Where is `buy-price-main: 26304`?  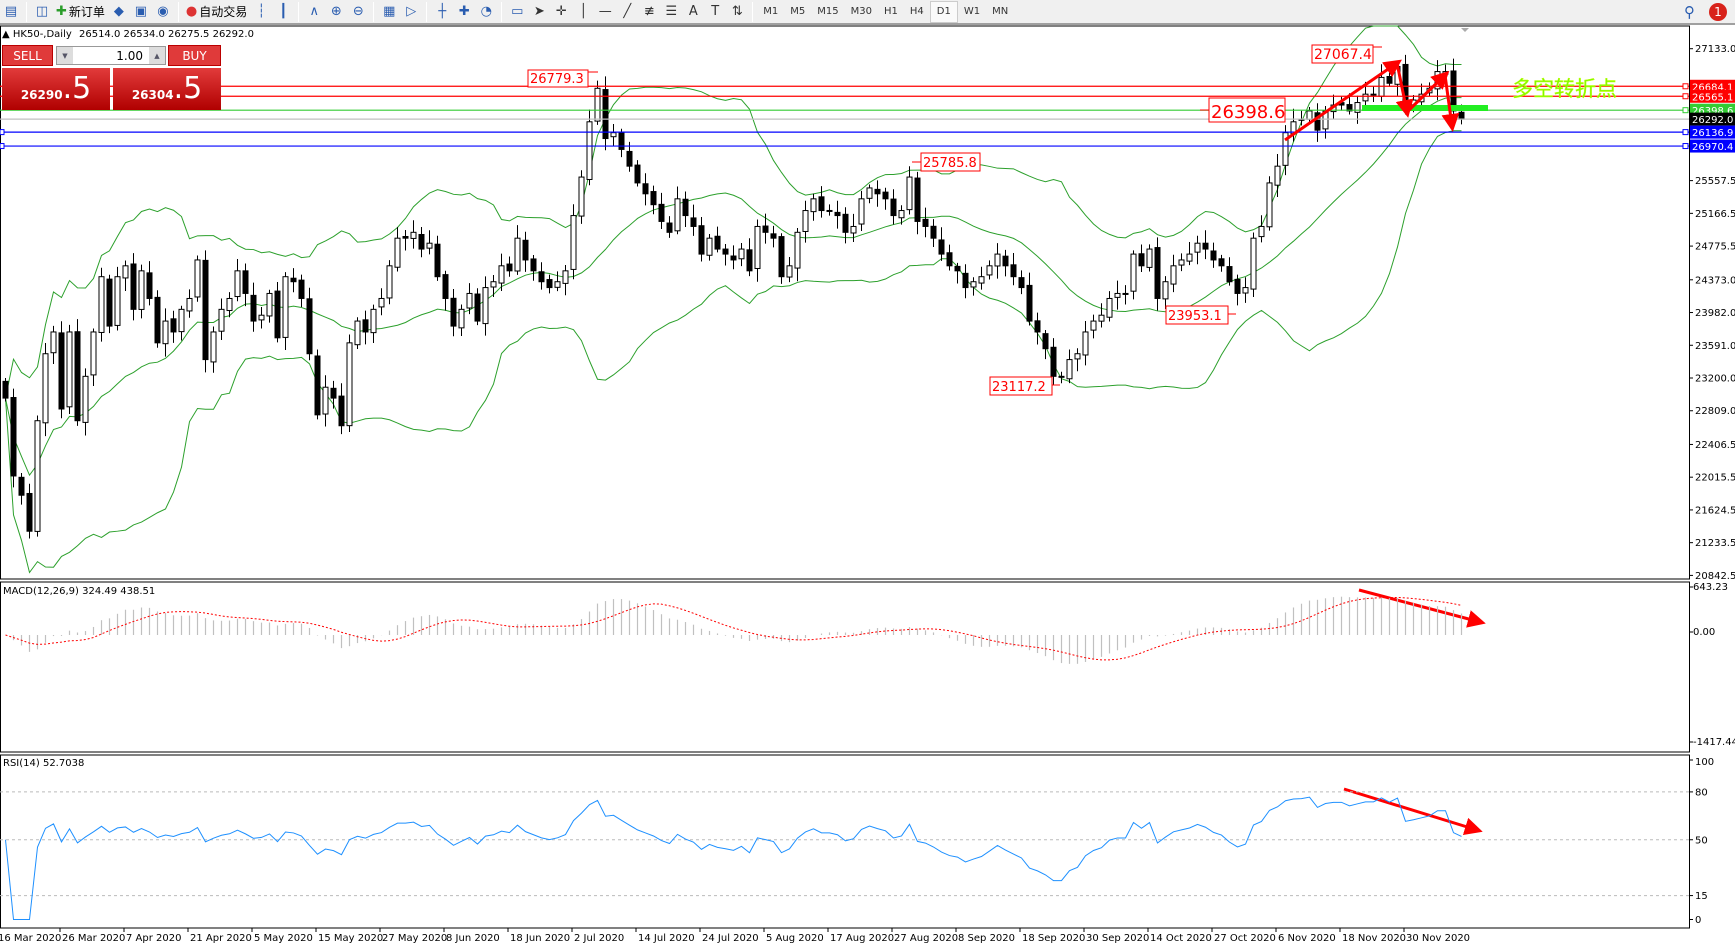 buy-price-main: 26304 is located at coordinates (152, 95).